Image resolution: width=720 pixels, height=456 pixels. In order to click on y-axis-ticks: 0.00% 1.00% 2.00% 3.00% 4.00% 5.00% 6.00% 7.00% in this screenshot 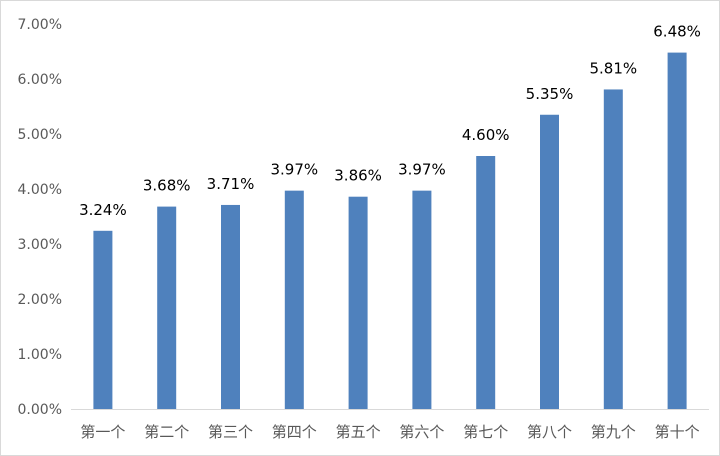, I will do `click(40, 217)`.